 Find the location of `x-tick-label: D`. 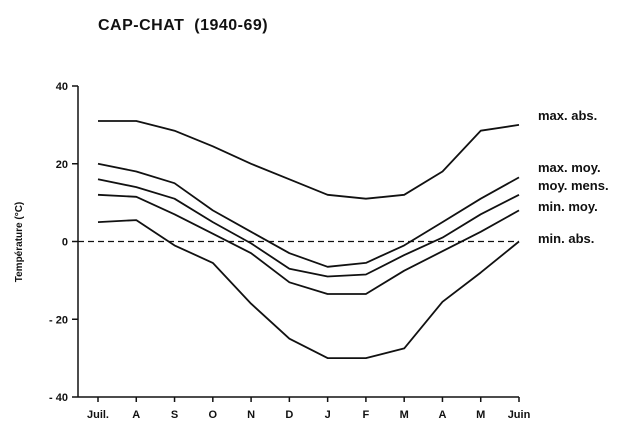

x-tick-label: D is located at coordinates (289, 415).